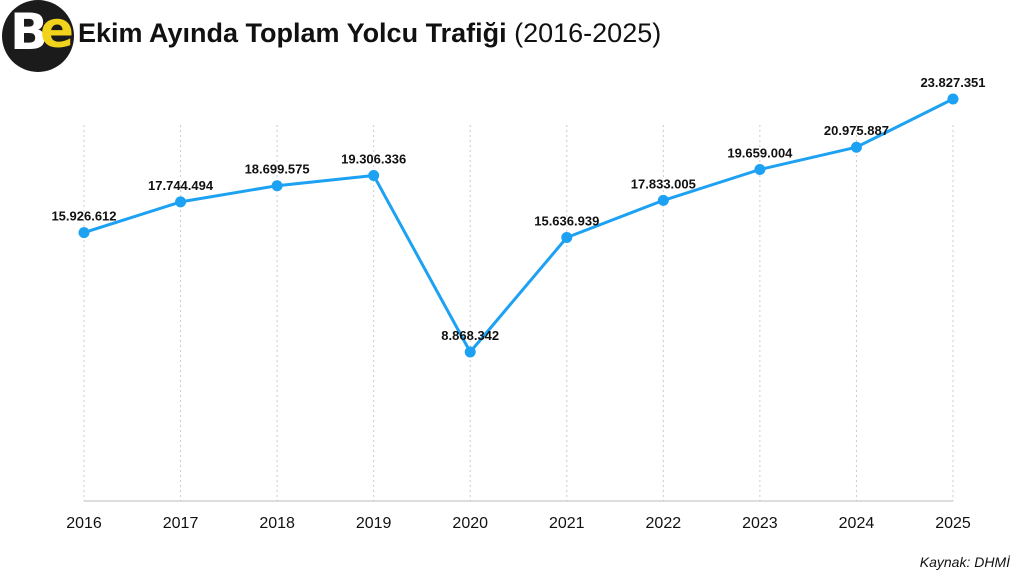  What do you see at coordinates (181, 185) in the screenshot?
I see `data-label-2017: 17.744.494` at bounding box center [181, 185].